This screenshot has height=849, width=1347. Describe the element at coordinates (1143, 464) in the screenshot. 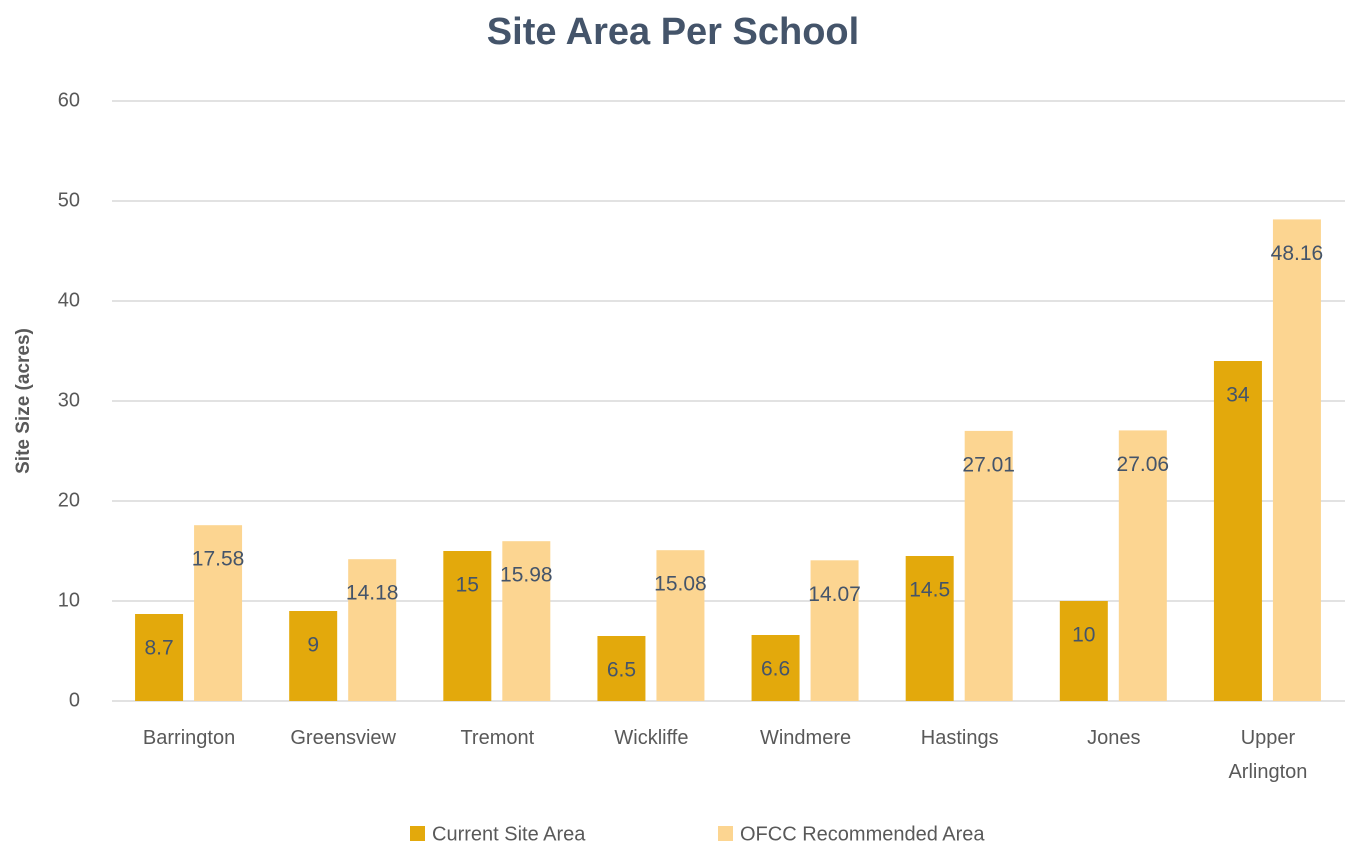

I see `data-label: 27.06` at that location.